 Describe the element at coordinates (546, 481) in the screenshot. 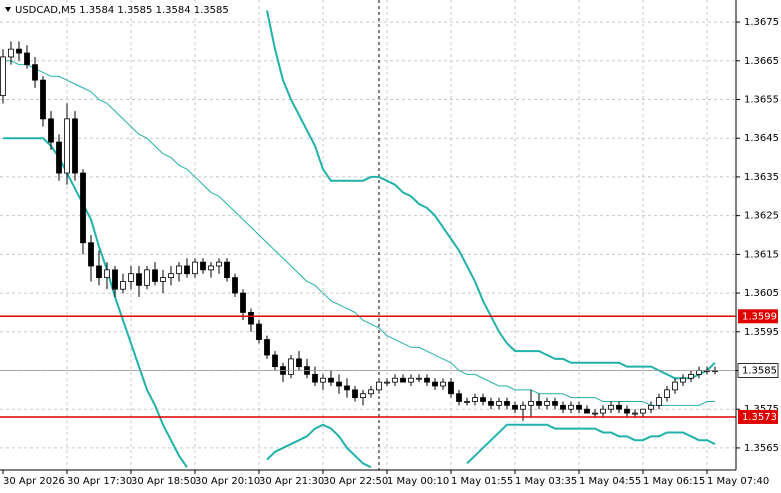

I see `x-tick-label: 1 May 03:35` at that location.